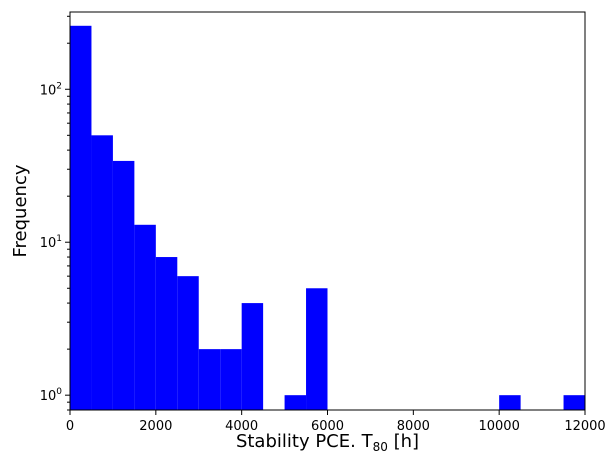 The width and height of the screenshot is (611, 458). I want to click on y-axis-label: Frequency, so click(20, 210).